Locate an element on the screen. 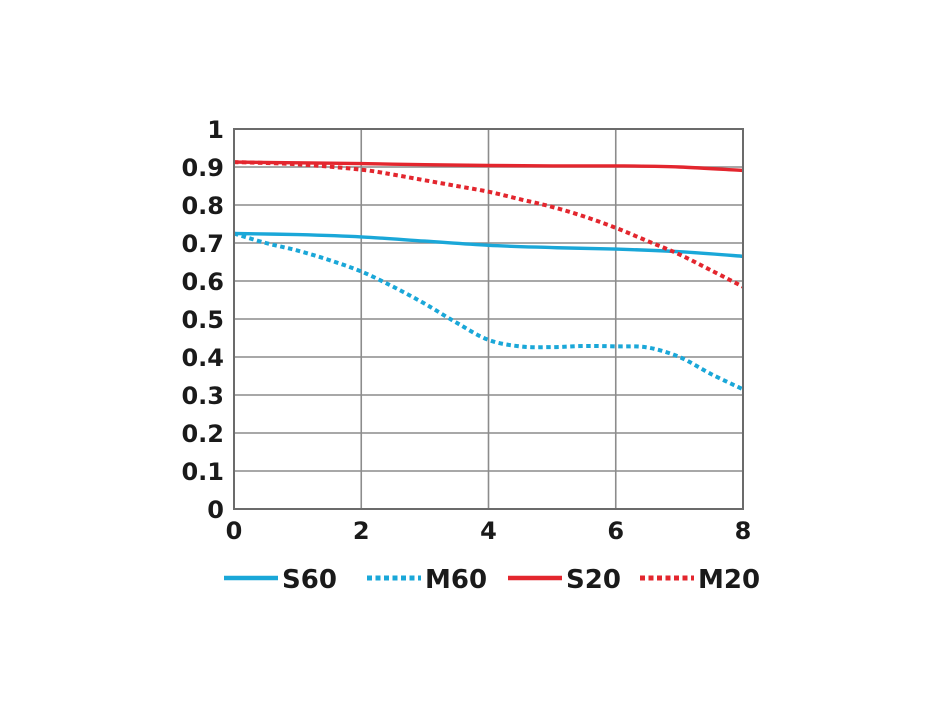  legend-label-m20: M20 is located at coordinates (729, 580).